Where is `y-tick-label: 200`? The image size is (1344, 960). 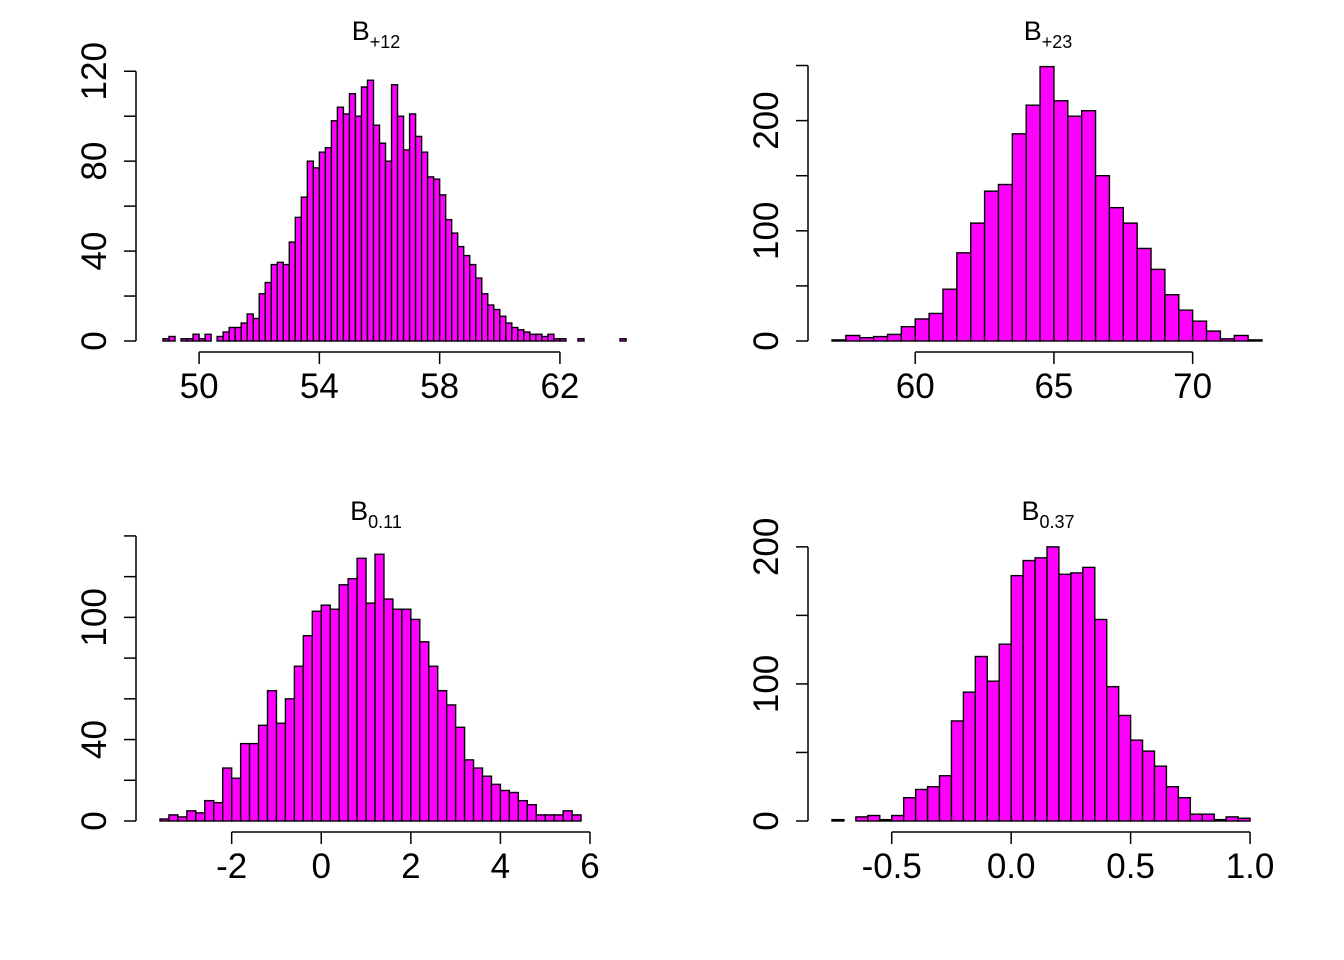
y-tick-label: 200 is located at coordinates (766, 120).